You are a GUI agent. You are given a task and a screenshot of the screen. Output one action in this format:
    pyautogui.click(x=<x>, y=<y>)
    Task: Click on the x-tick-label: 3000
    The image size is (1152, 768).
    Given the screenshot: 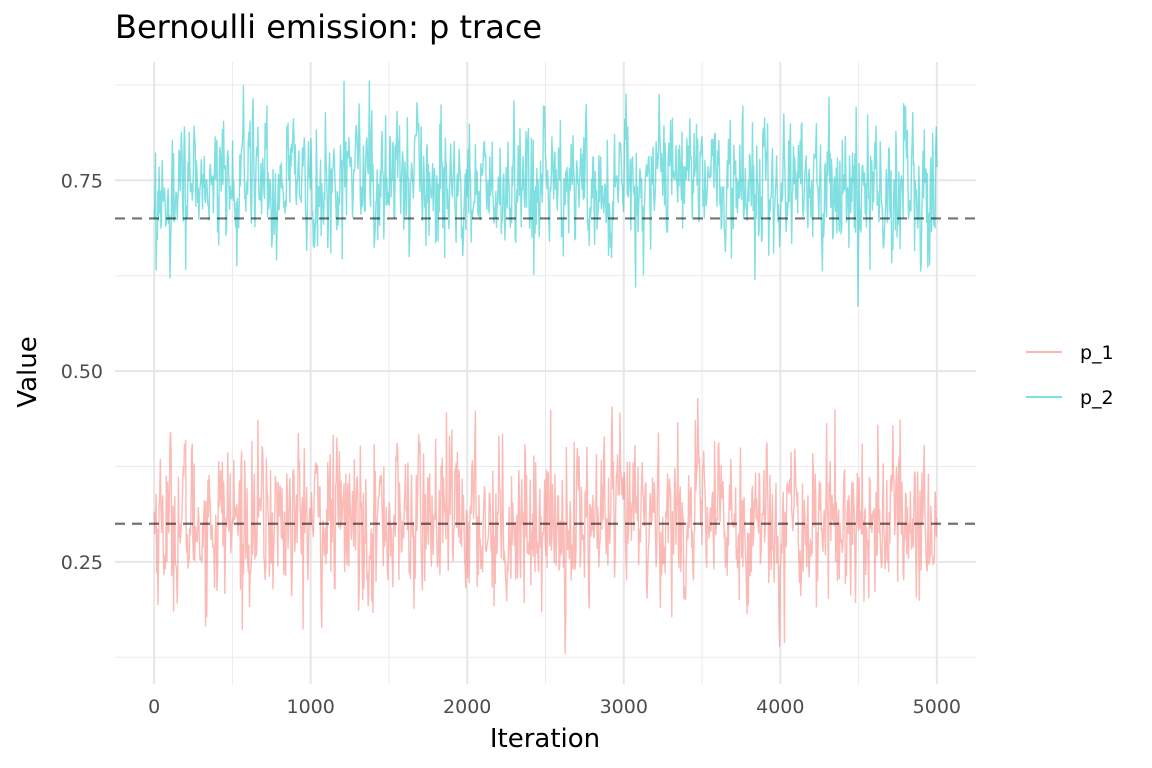 What is the action you would take?
    pyautogui.click(x=624, y=707)
    